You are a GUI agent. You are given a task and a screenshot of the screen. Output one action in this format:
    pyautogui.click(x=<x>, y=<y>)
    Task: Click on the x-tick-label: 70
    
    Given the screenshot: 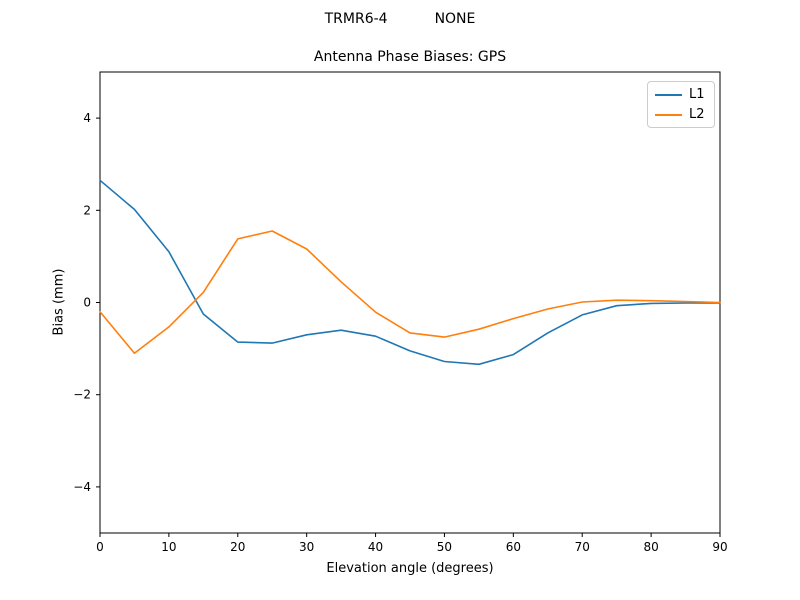 What is the action you would take?
    pyautogui.click(x=582, y=547)
    